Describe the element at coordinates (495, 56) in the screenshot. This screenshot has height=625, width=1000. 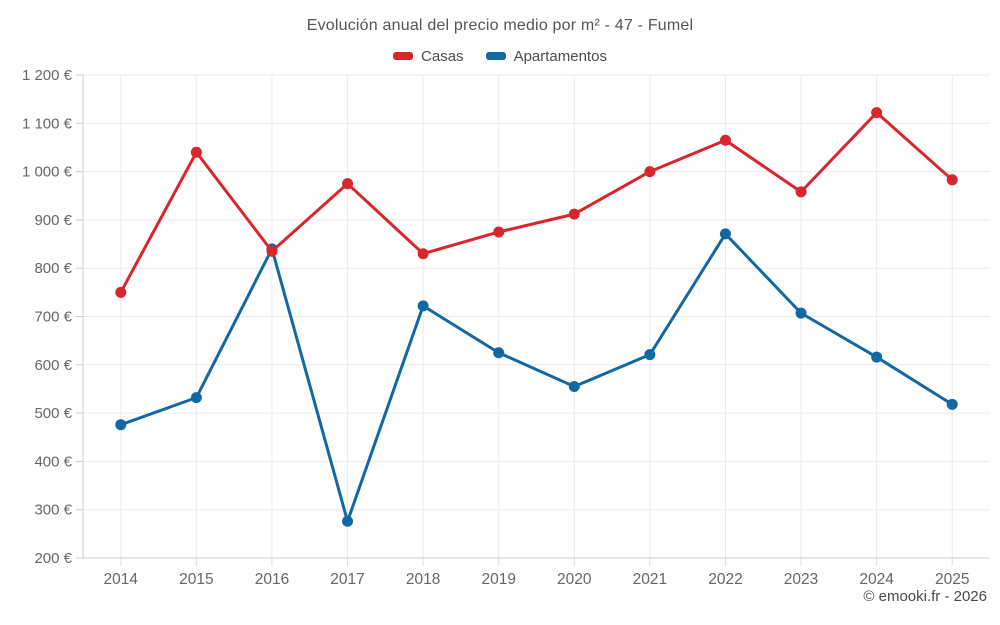
I see `apartamentos-swatch-icon` at that location.